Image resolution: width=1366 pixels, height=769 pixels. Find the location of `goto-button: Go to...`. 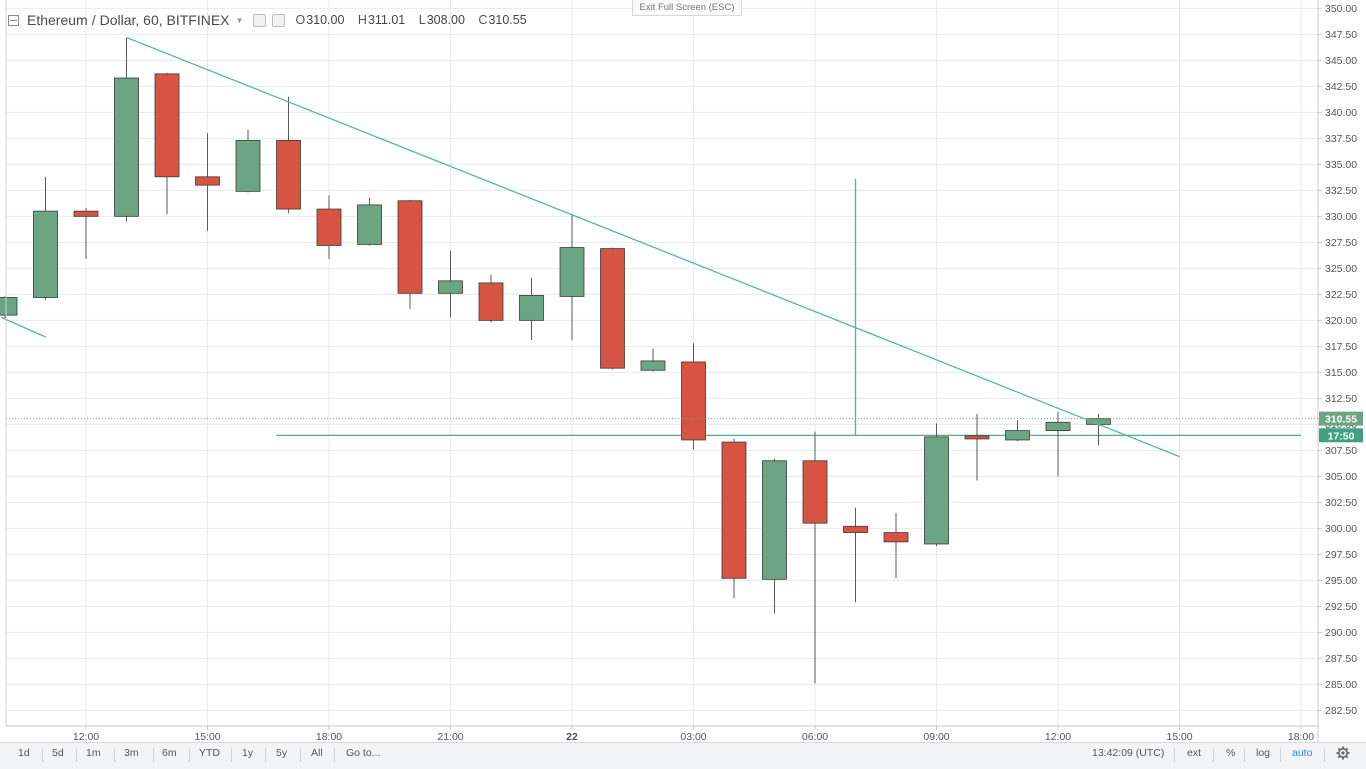

goto-button: Go to... is located at coordinates (363, 753).